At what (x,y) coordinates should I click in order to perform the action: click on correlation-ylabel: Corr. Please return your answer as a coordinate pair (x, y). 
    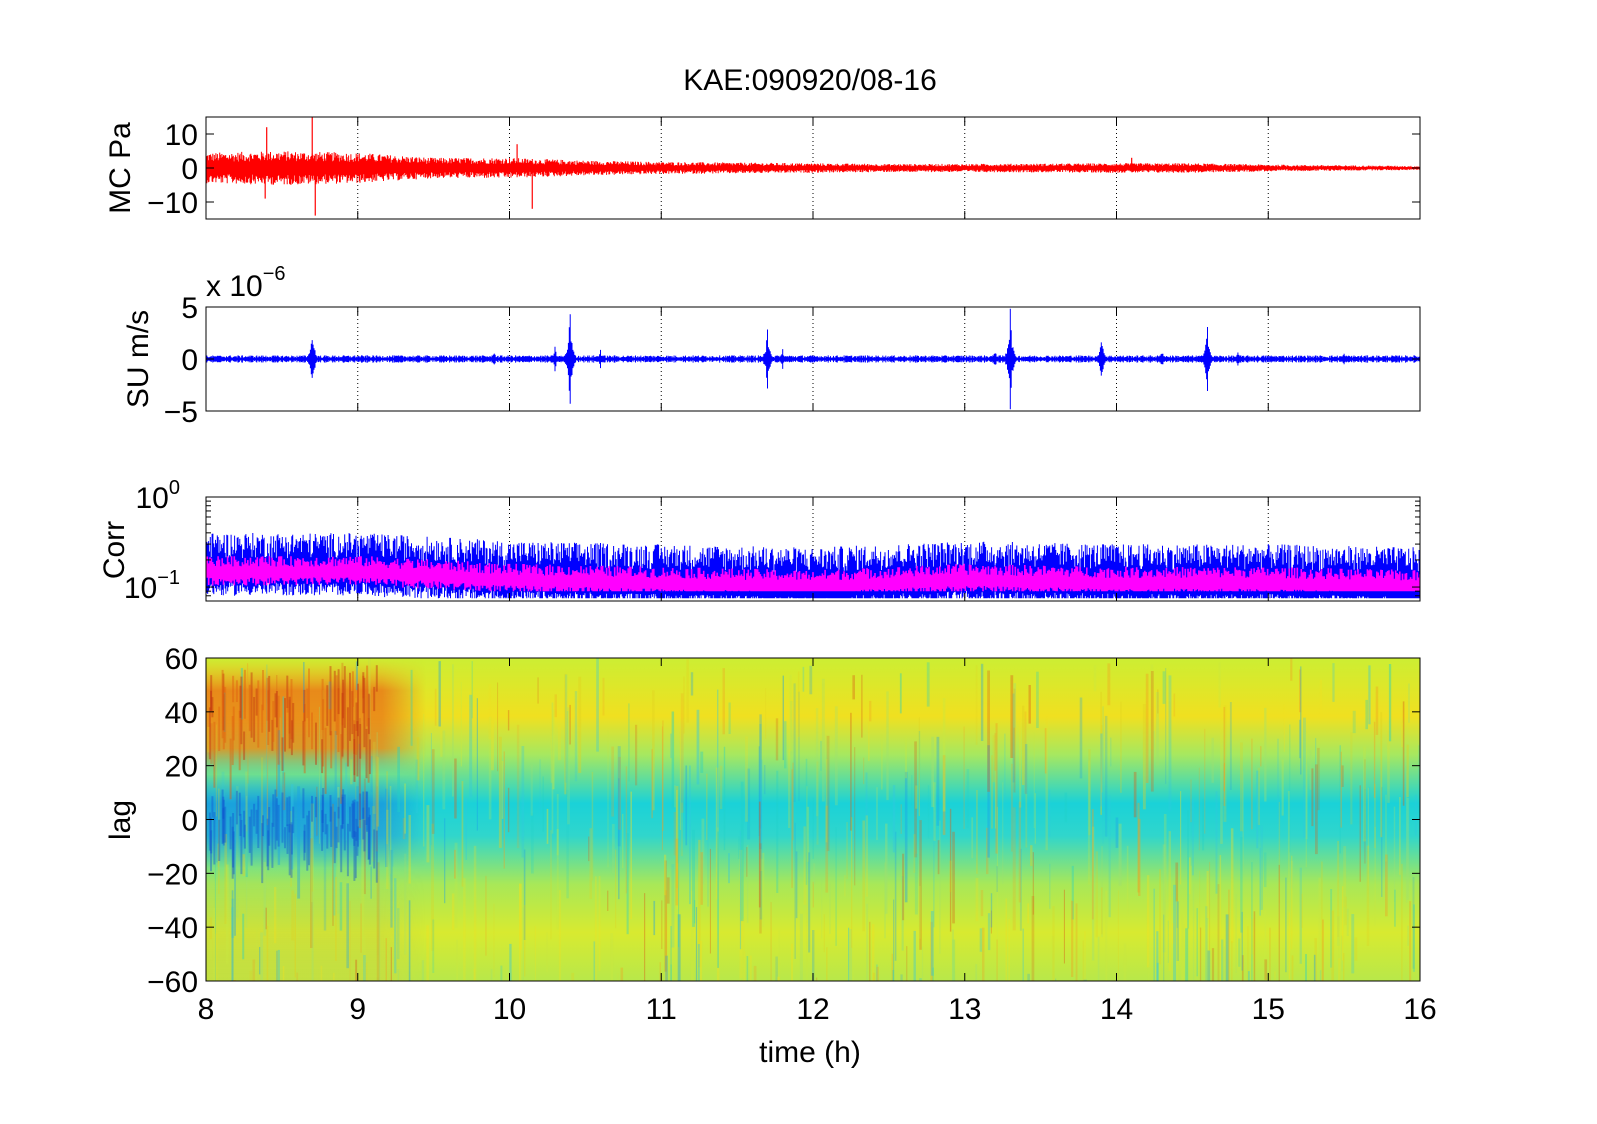
    Looking at the image, I should click on (114, 550).